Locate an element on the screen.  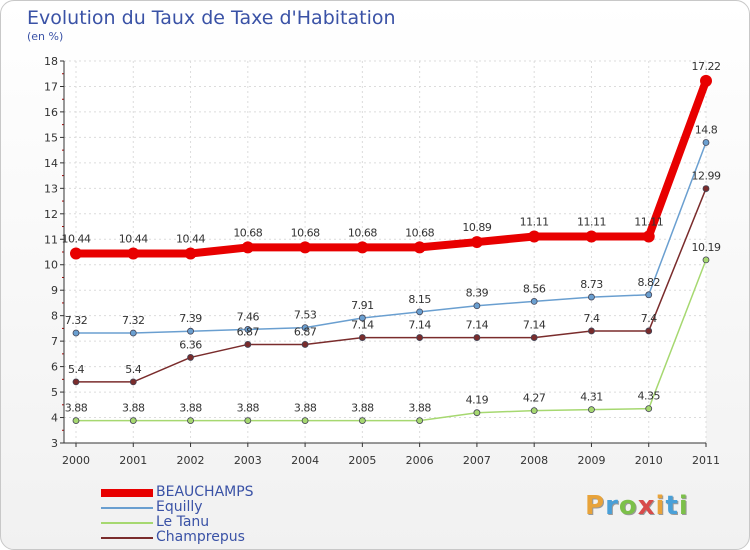
chart-title: Evolution du Taux de Taxe d'Habitation is located at coordinates (211, 18).